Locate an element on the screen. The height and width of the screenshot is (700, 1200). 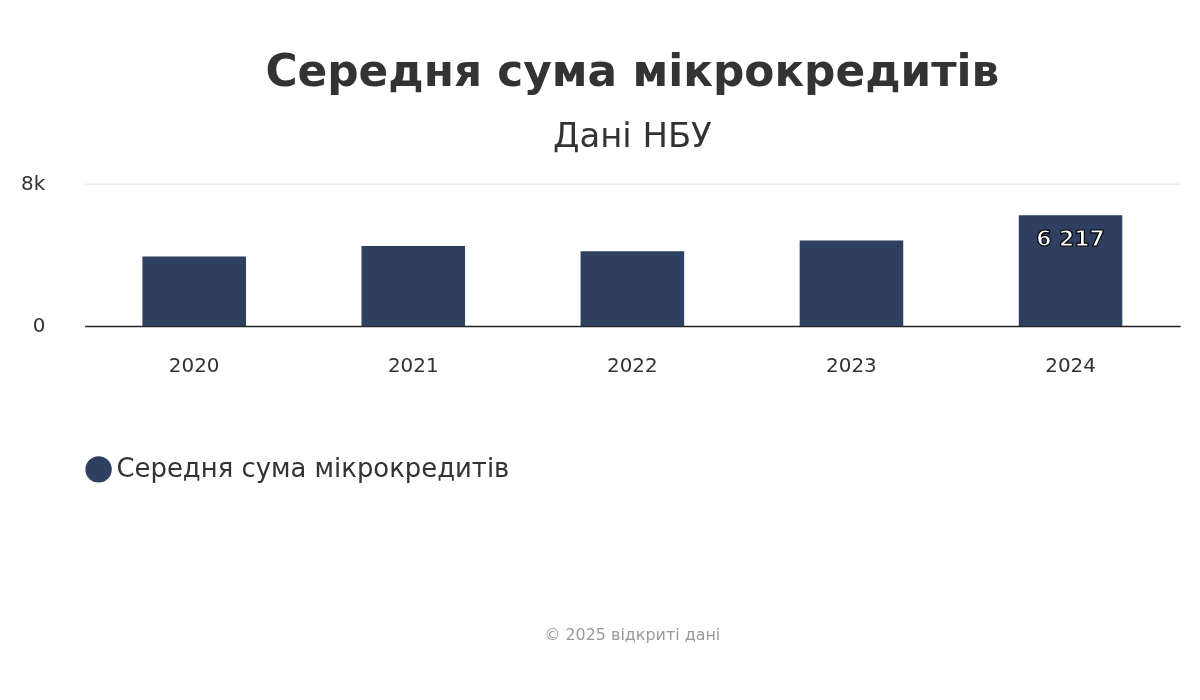
x-tick-label: 2024 is located at coordinates (1070, 366).